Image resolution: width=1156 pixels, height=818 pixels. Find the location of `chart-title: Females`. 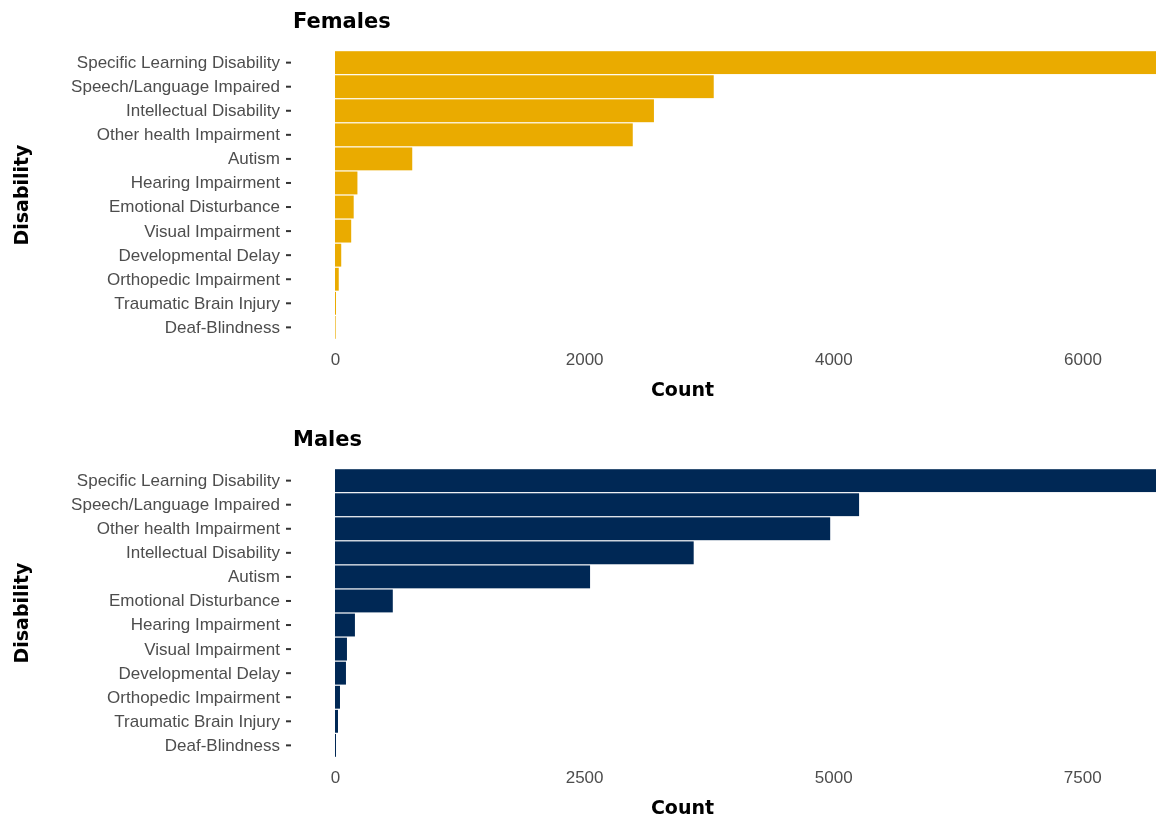

chart-title: Females is located at coordinates (342, 21).